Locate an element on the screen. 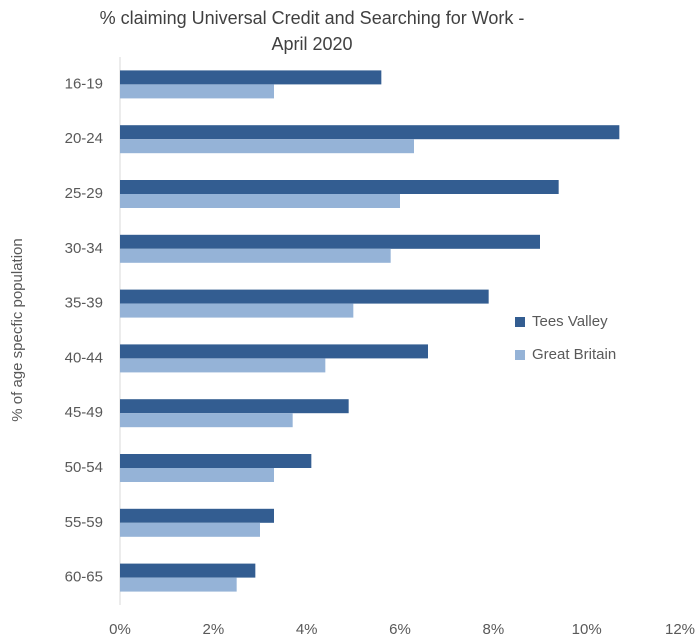 The width and height of the screenshot is (698, 640). y-axis-label: % of age specfic population is located at coordinates (17, 329).